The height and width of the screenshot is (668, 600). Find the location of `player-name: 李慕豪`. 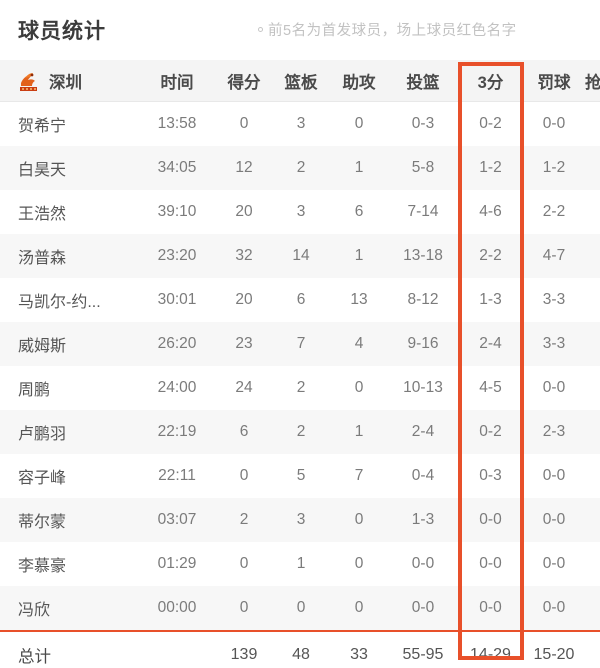

player-name: 李慕豪 is located at coordinates (42, 566).